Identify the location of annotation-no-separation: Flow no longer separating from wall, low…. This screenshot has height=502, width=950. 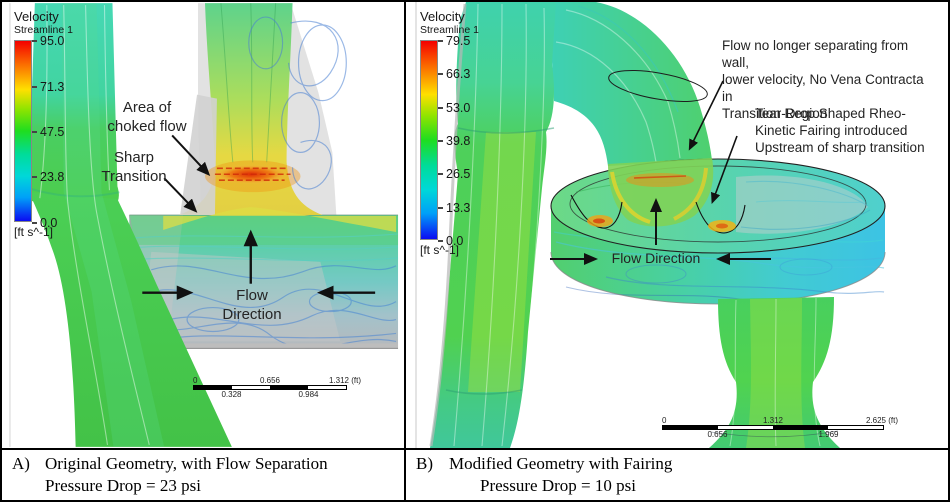
(827, 79).